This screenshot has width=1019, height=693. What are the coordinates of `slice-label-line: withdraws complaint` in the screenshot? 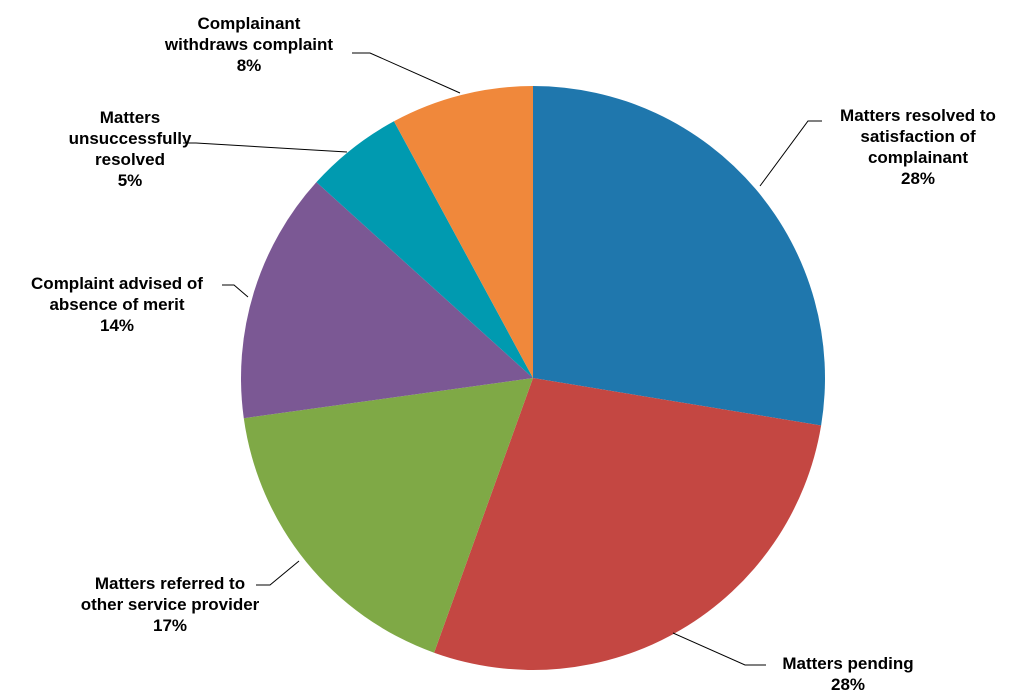 It's located at (248, 44).